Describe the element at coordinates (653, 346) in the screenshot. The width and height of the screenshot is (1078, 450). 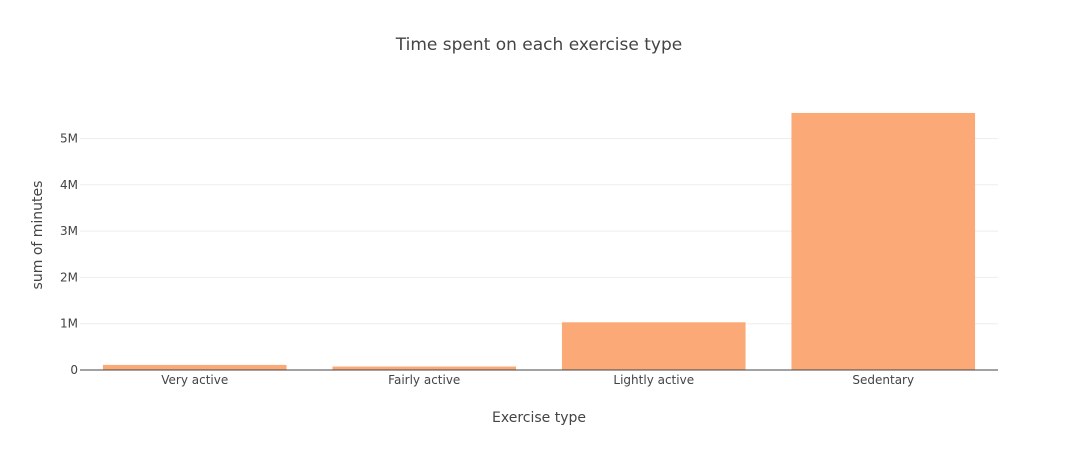
I see `bar-lightly-active` at that location.